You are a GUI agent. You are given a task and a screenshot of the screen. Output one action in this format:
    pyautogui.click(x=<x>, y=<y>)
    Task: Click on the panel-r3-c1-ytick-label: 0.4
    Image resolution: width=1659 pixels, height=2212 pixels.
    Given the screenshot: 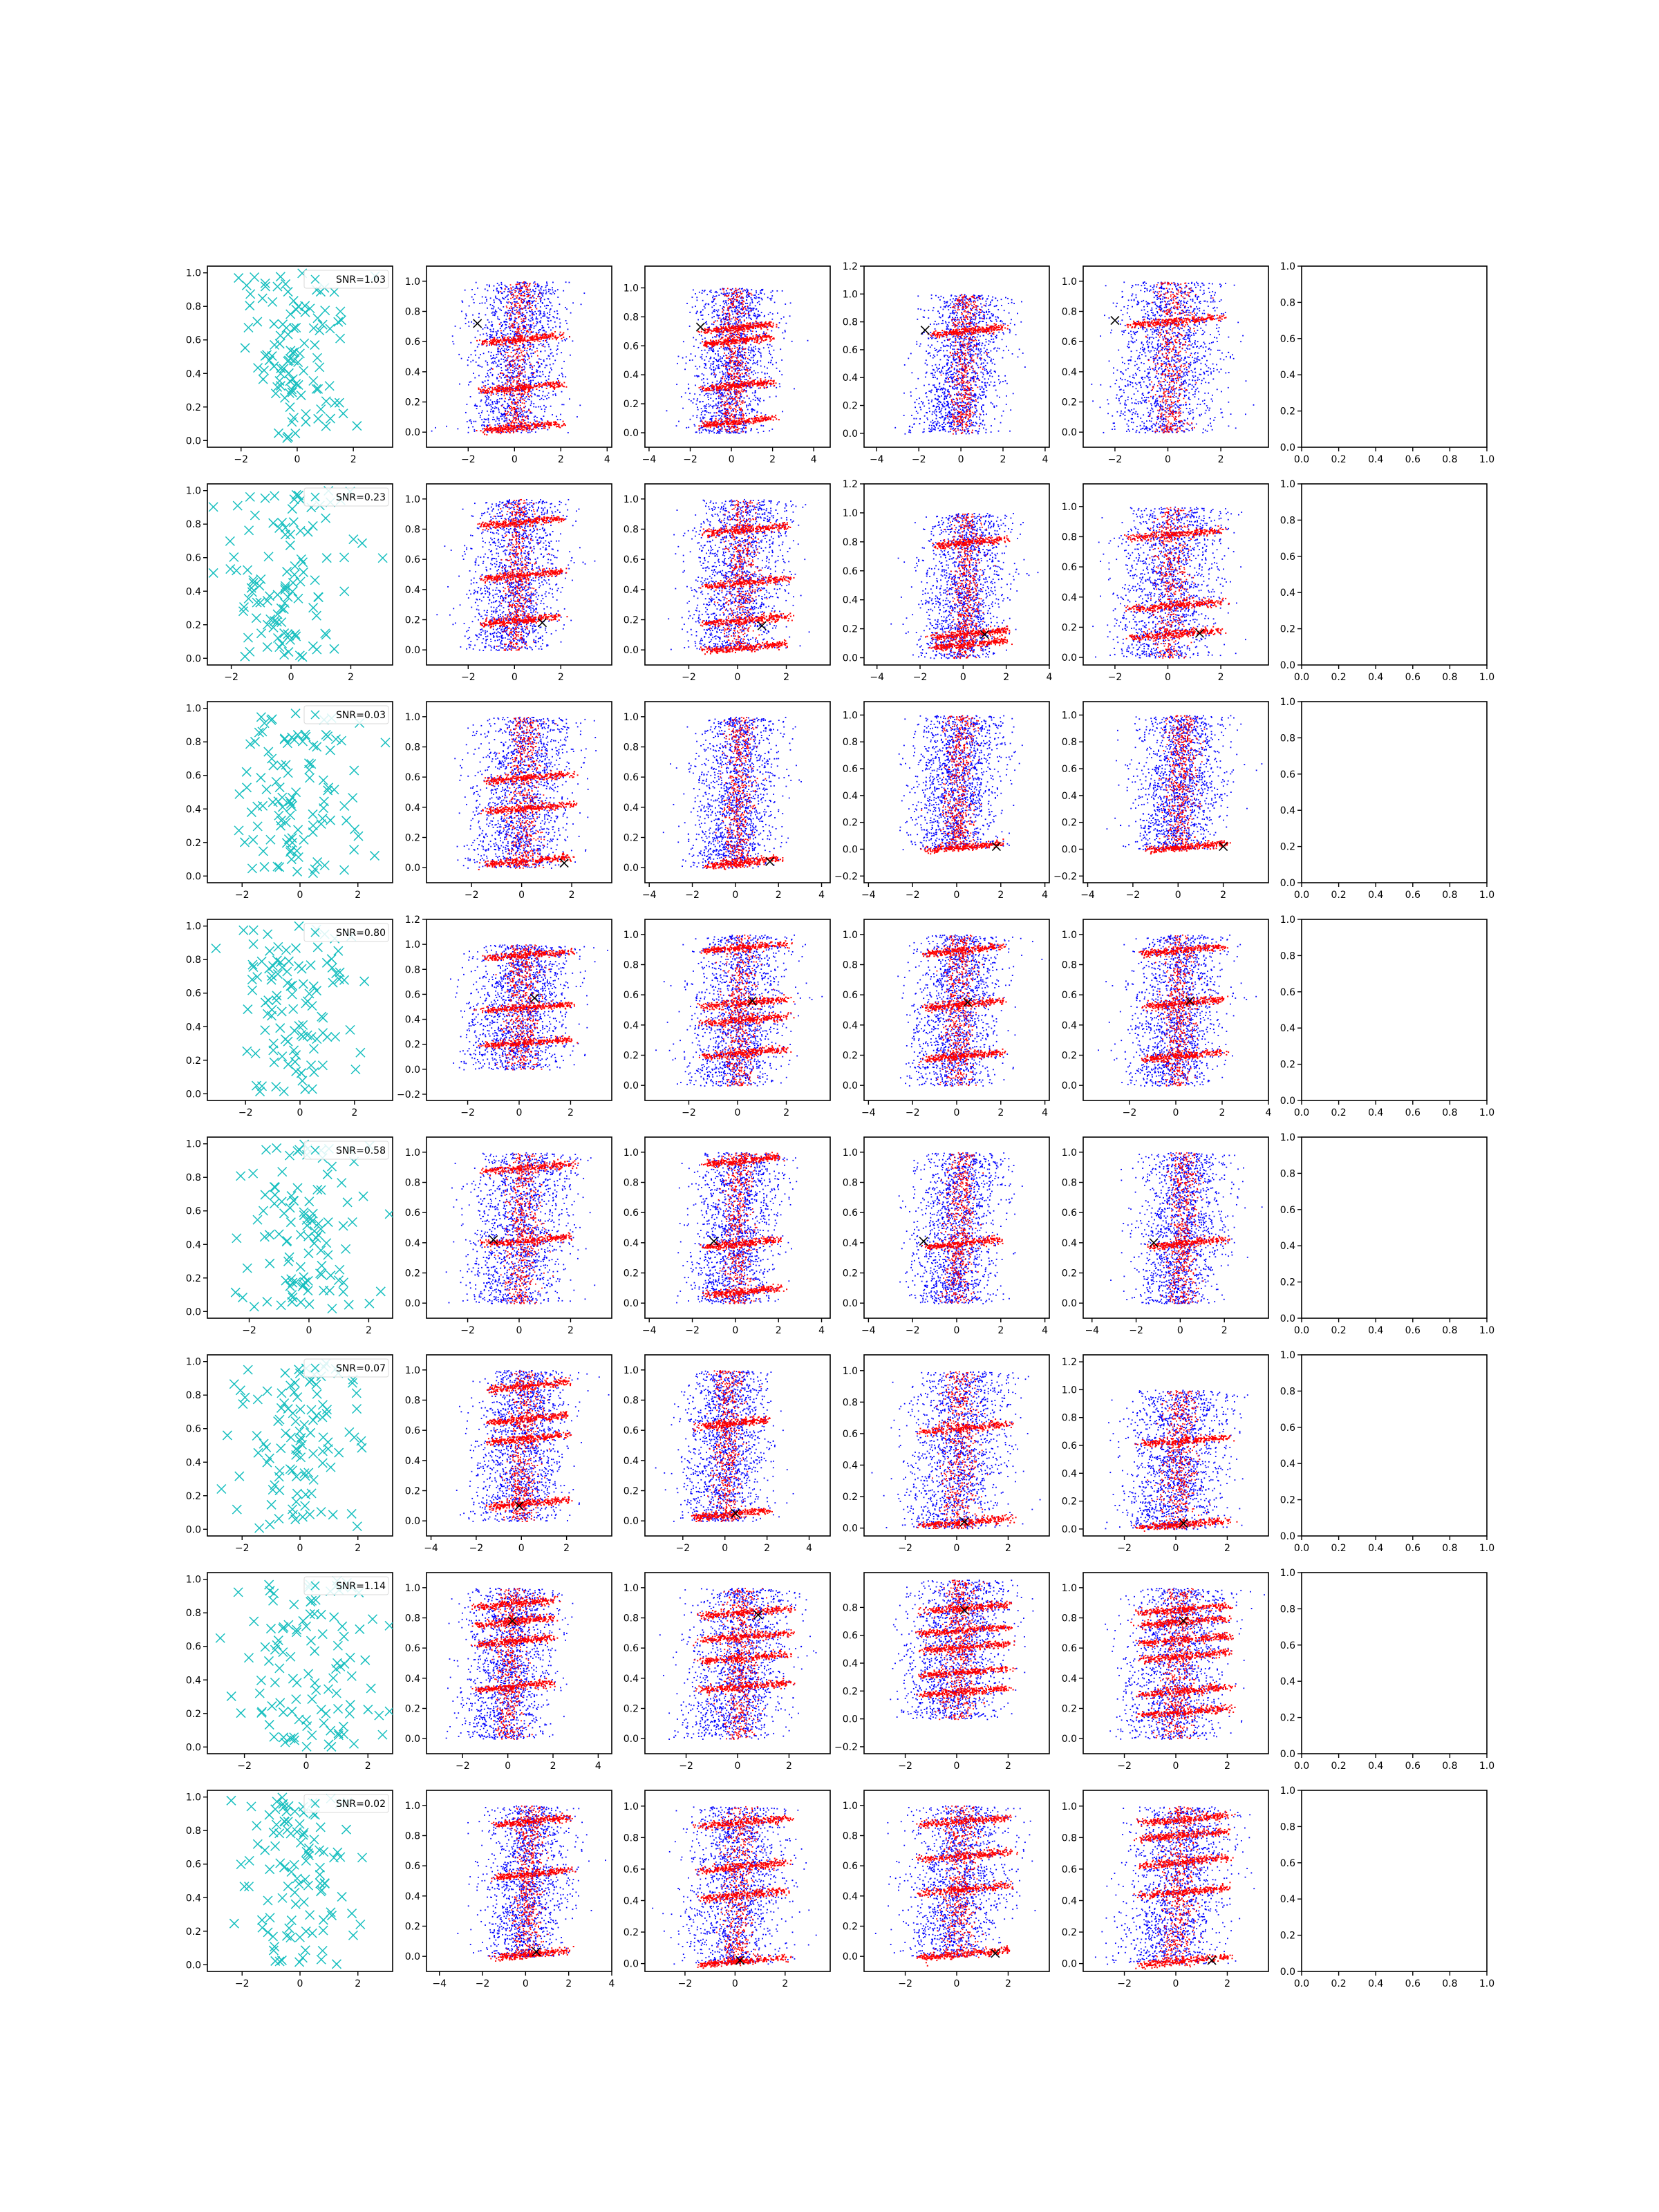 What is the action you would take?
    pyautogui.click(x=412, y=1020)
    